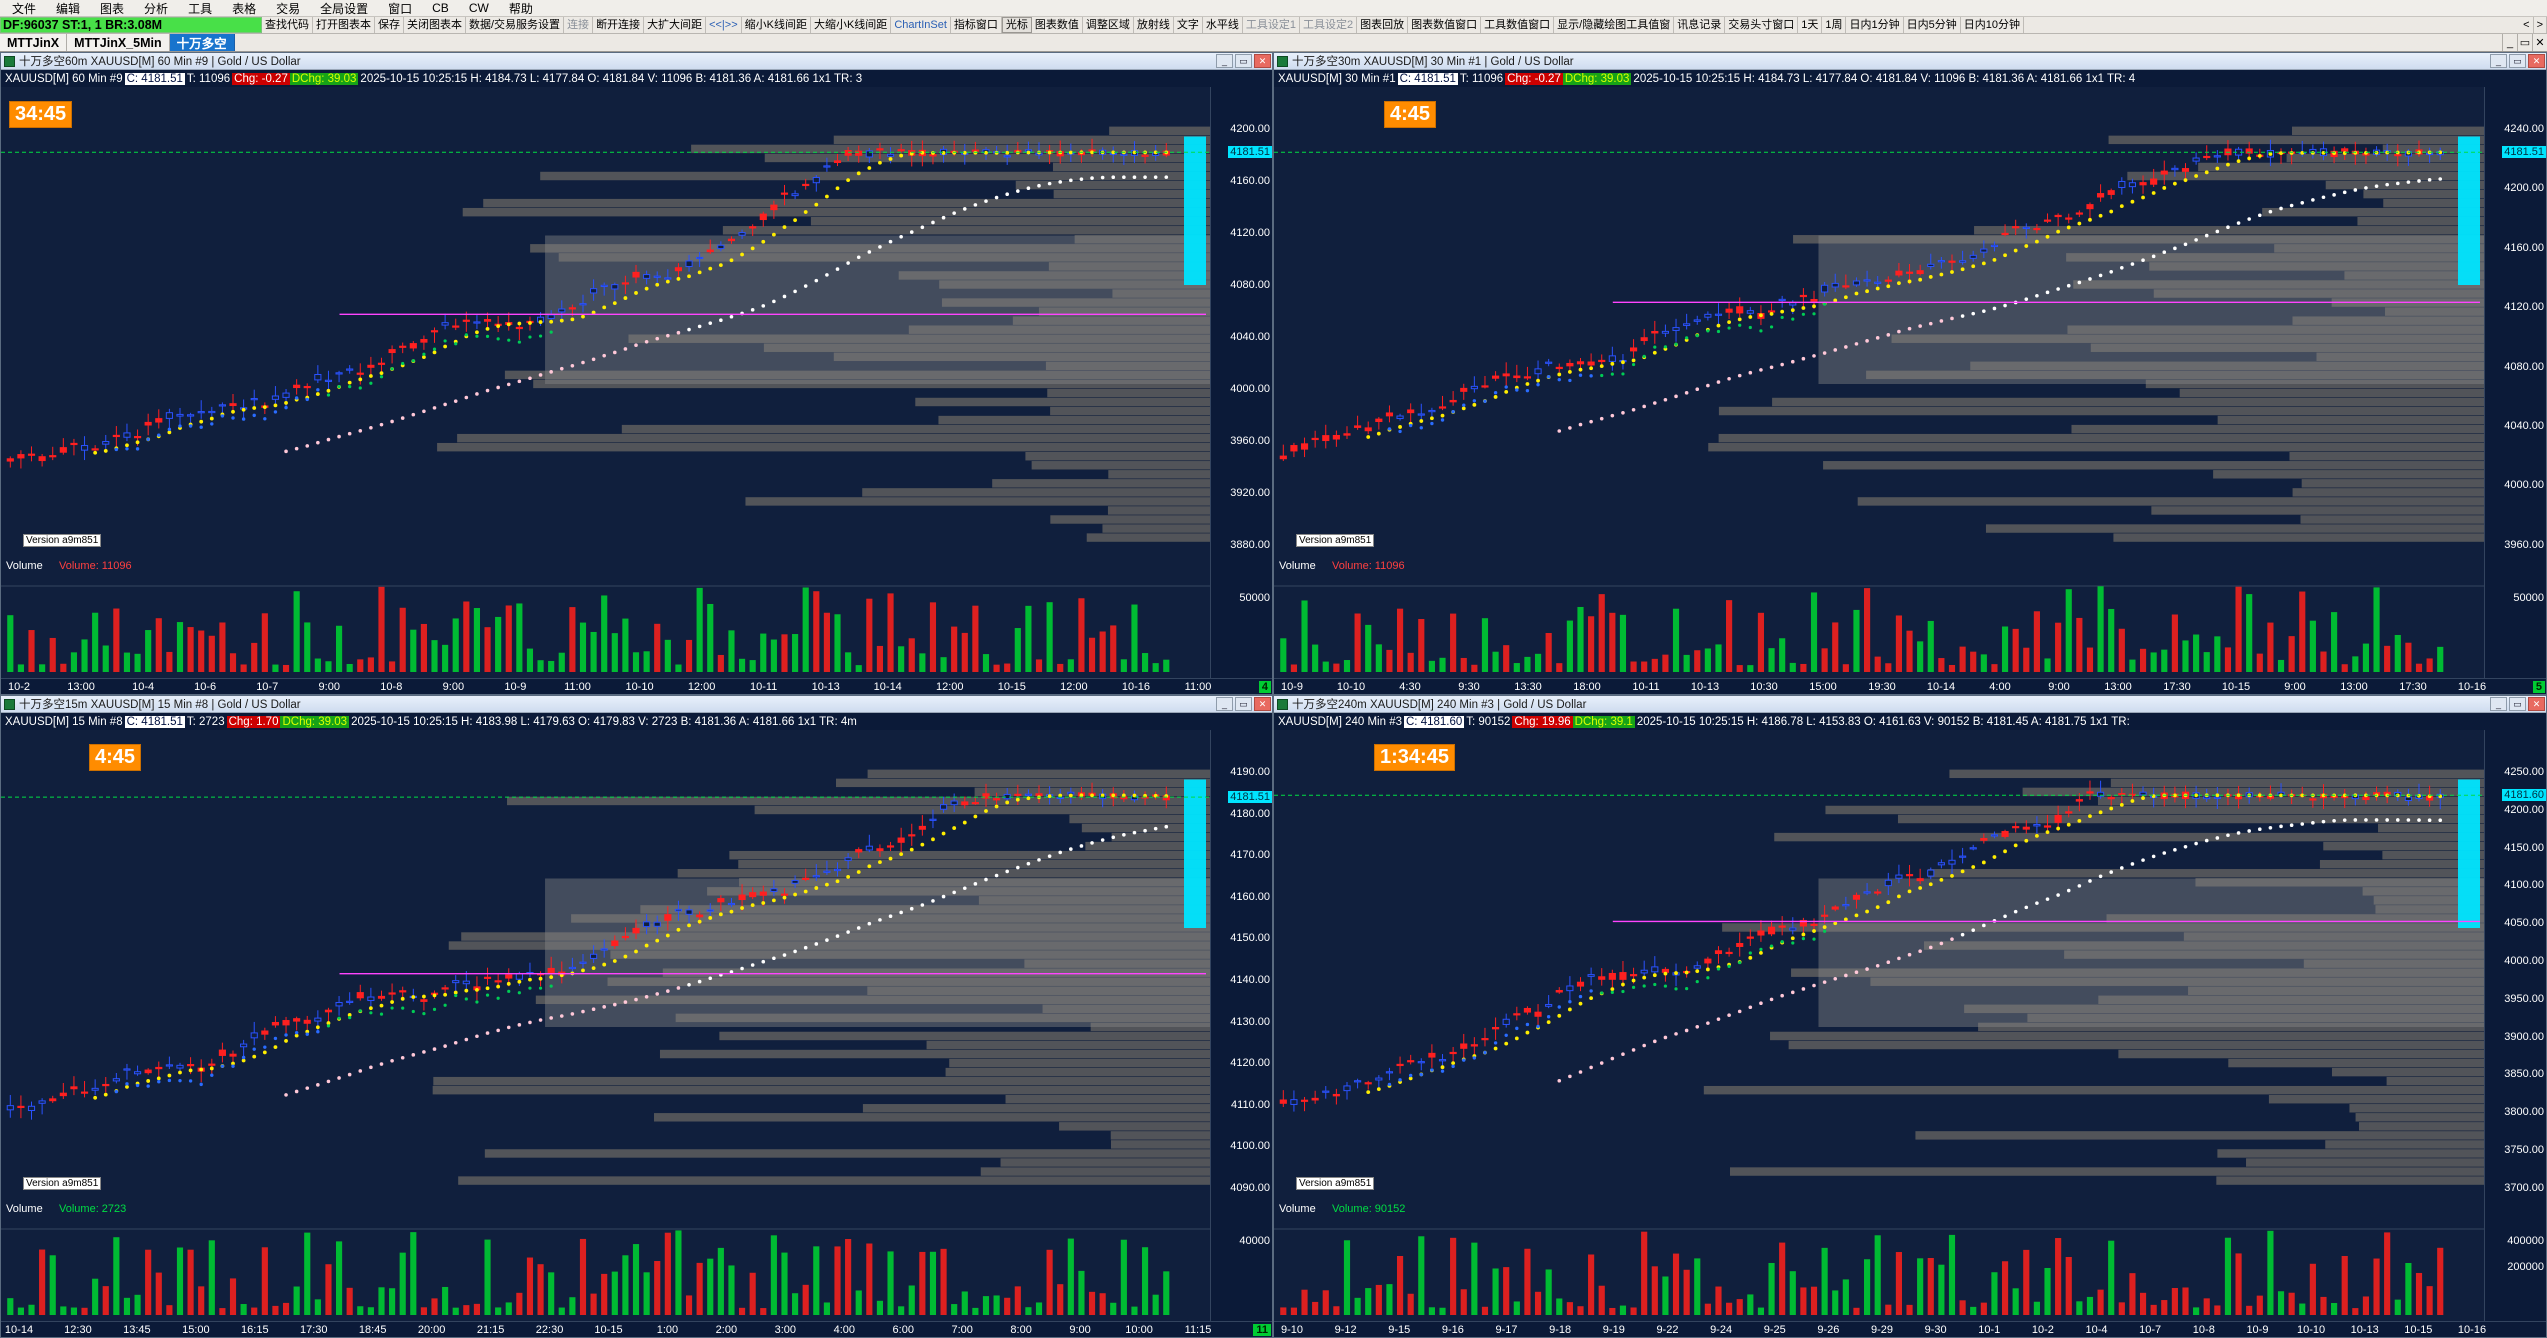 The width and height of the screenshot is (2547, 1338). What do you see at coordinates (2540, 25) in the screenshot?
I see `toolbar-scroll-right: >` at bounding box center [2540, 25].